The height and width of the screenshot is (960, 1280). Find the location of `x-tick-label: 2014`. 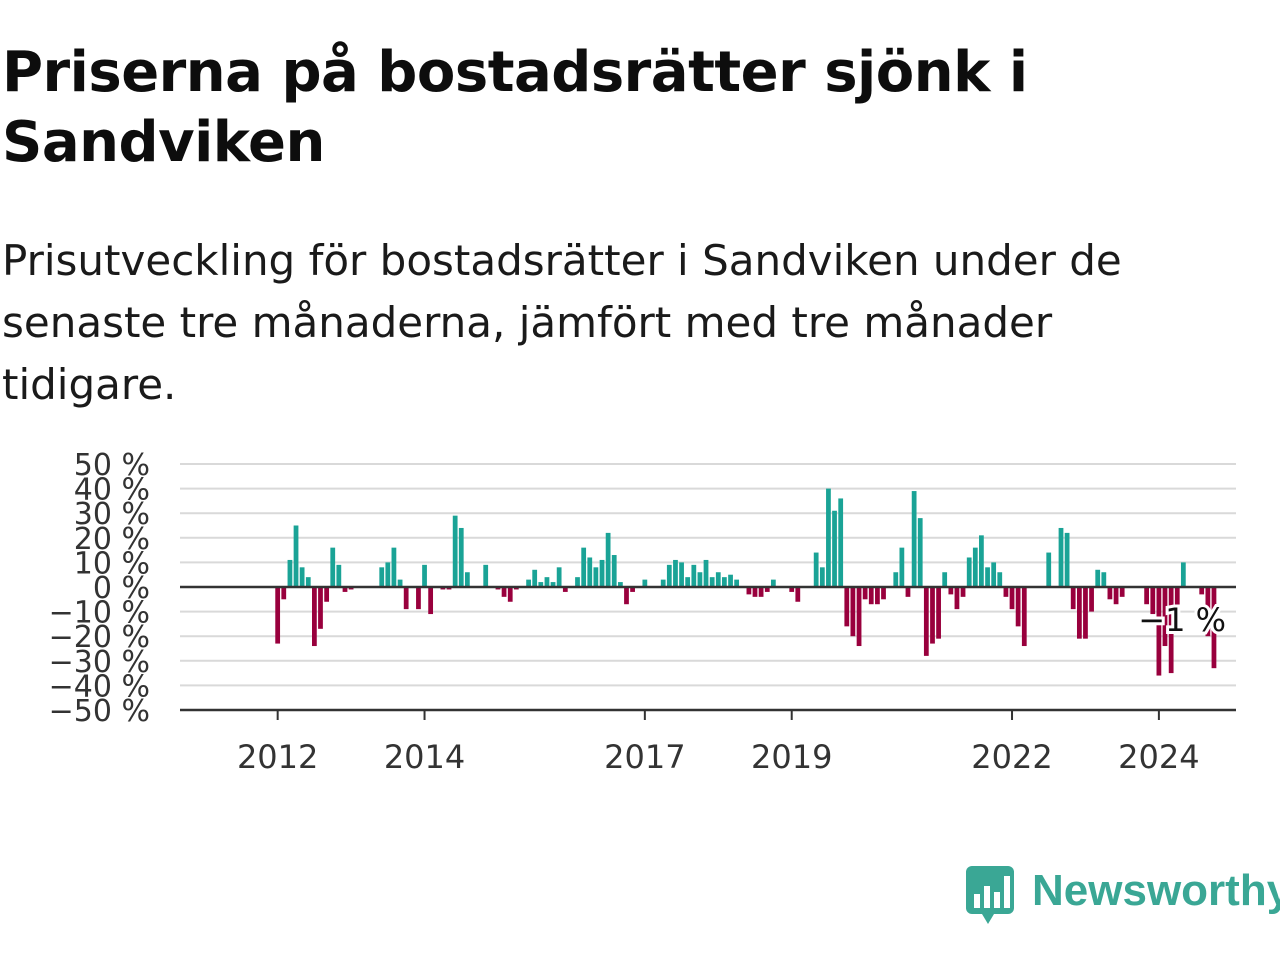

x-tick-label: 2014 is located at coordinates (424, 757).